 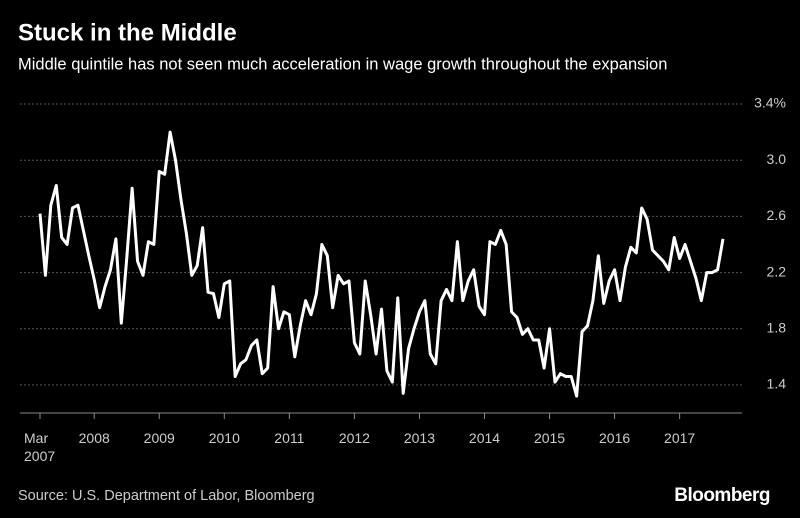 I want to click on y-tick-label: 3.0, so click(x=777, y=159).